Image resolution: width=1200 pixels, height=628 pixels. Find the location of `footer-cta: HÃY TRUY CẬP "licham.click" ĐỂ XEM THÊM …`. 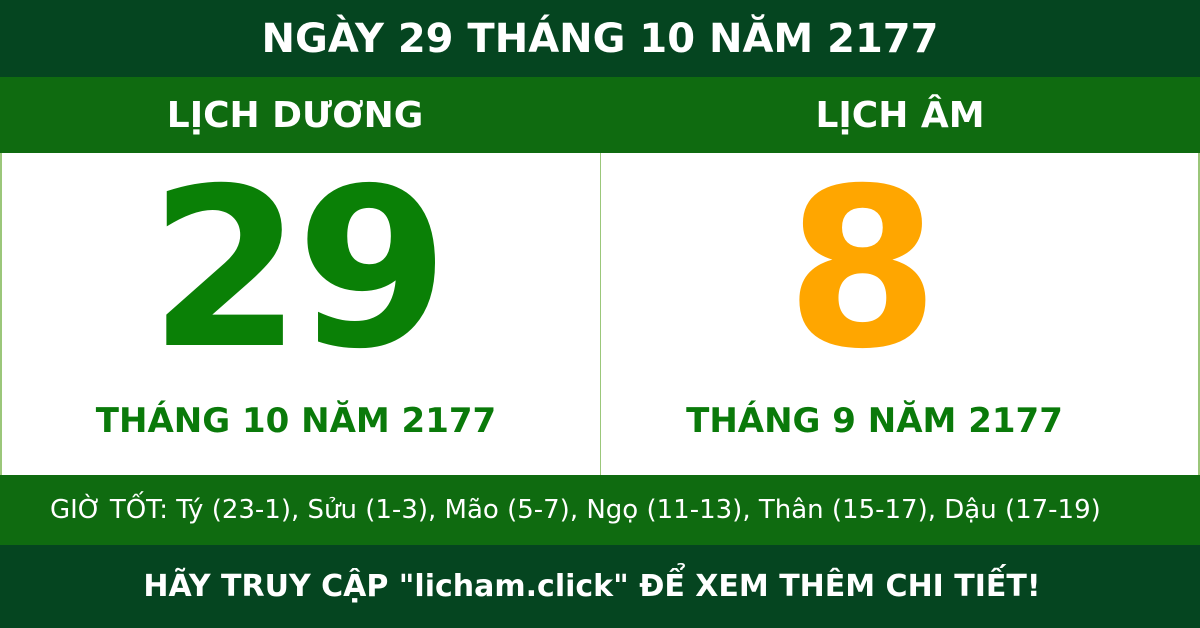

footer-cta: HÃY TRUY CẬP "licham.click" ĐỂ XEM THÊM … is located at coordinates (600, 586).